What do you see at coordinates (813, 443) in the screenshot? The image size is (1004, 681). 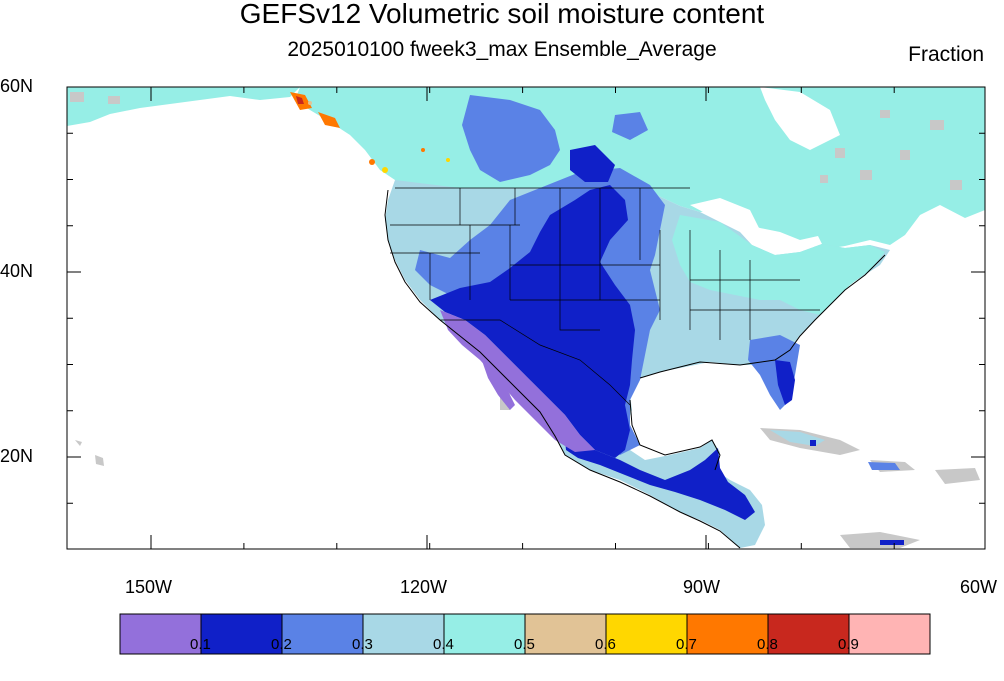 I see `caribbean-spot` at bounding box center [813, 443].